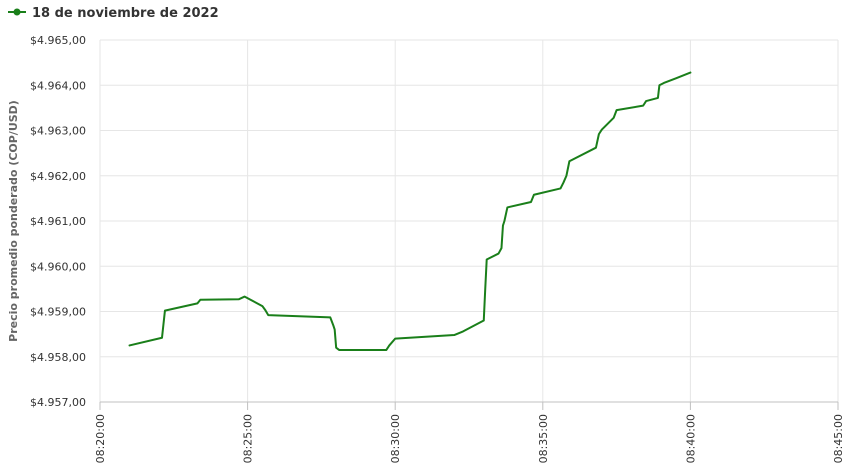 The image size is (854, 472). Describe the element at coordinates (395, 438) in the screenshot. I see `x-tick-label: 08:30:00` at that location.